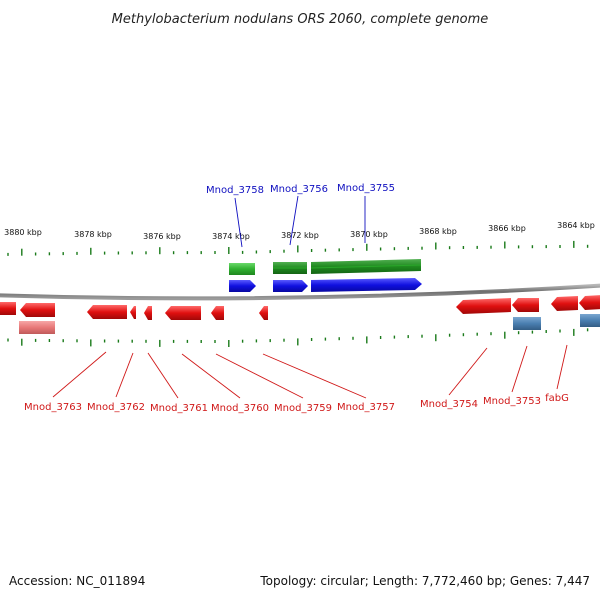  I want to click on gene-label: Mnod_3760, so click(240, 408).